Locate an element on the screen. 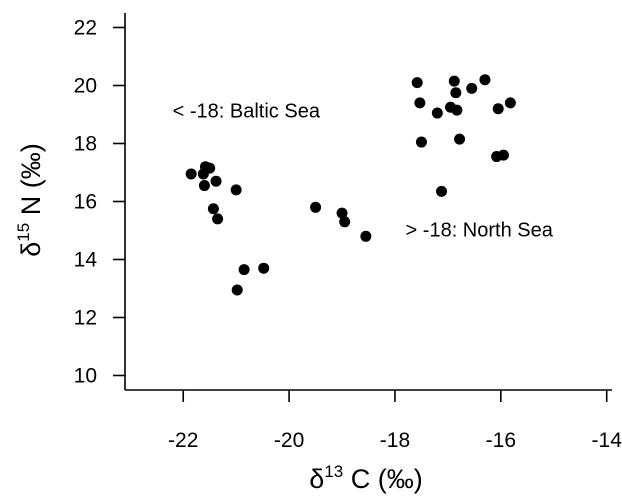 Image resolution: width=622 pixels, height=503 pixels. x-tick-label: -16 is located at coordinates (501, 440).